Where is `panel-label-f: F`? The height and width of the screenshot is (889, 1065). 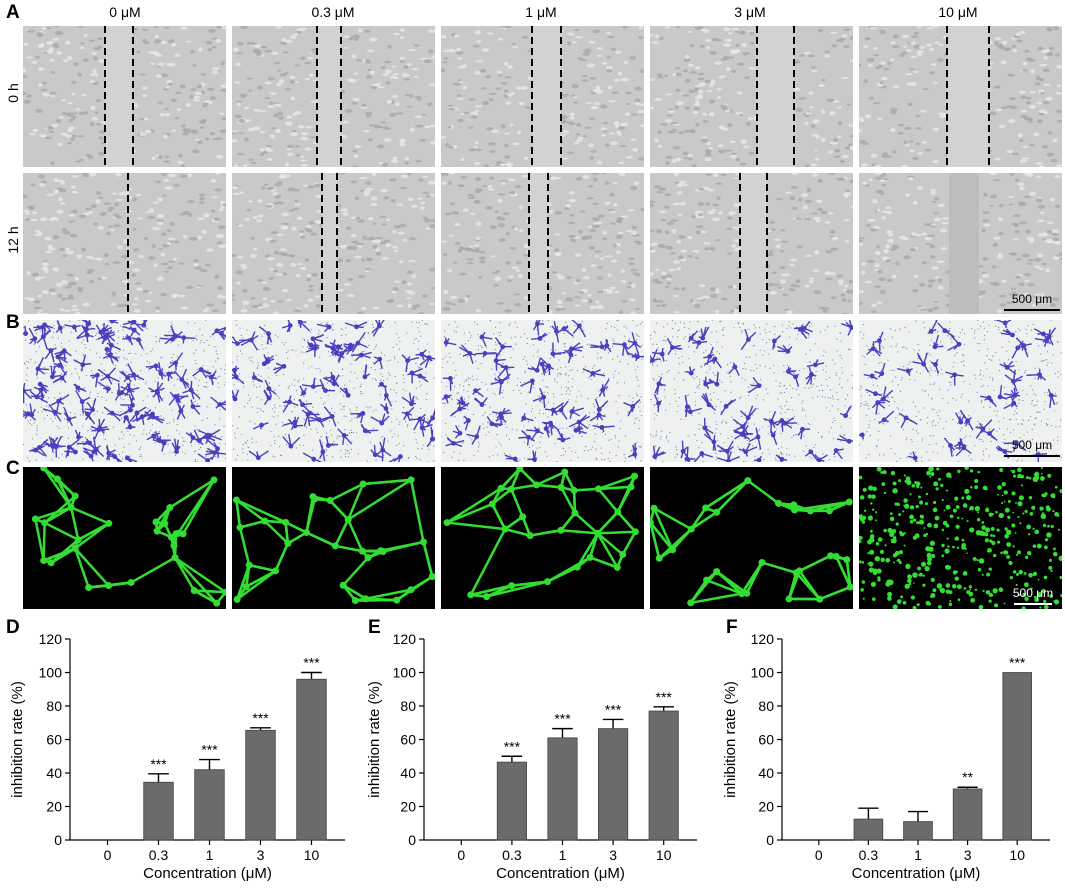
panel-label-f: F is located at coordinates (732, 627).